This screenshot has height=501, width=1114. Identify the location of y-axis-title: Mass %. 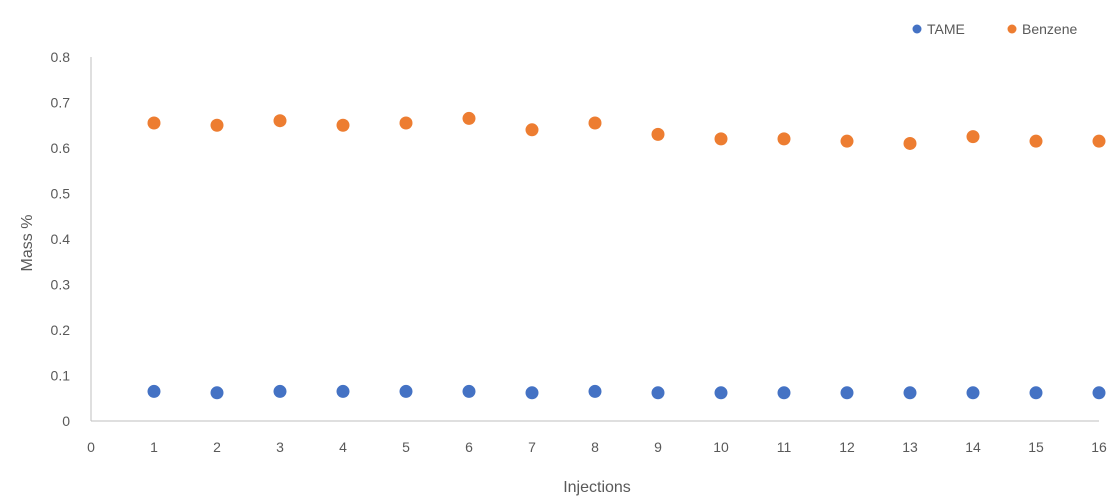
(27, 243).